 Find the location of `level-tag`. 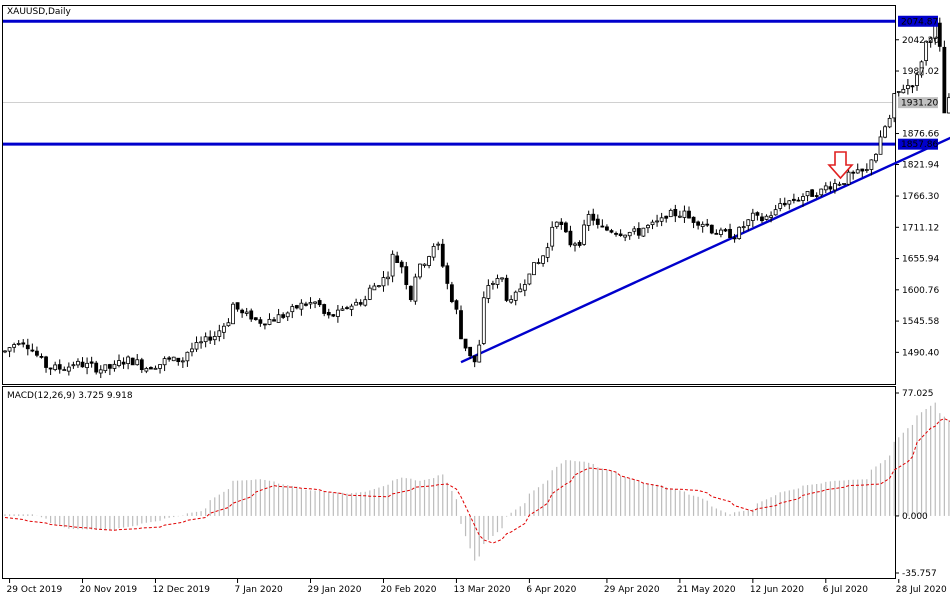

level-tag is located at coordinates (918, 21).